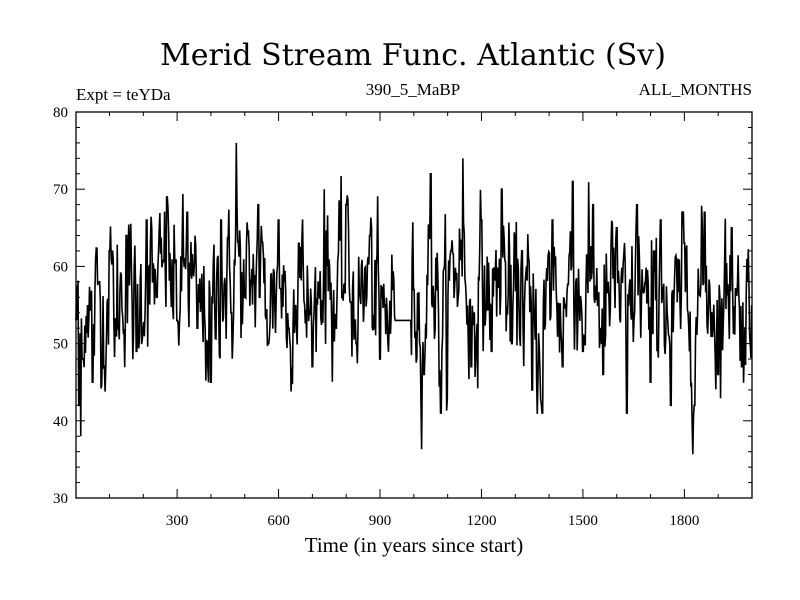  I want to click on x-tick-label: 1800, so click(684, 521).